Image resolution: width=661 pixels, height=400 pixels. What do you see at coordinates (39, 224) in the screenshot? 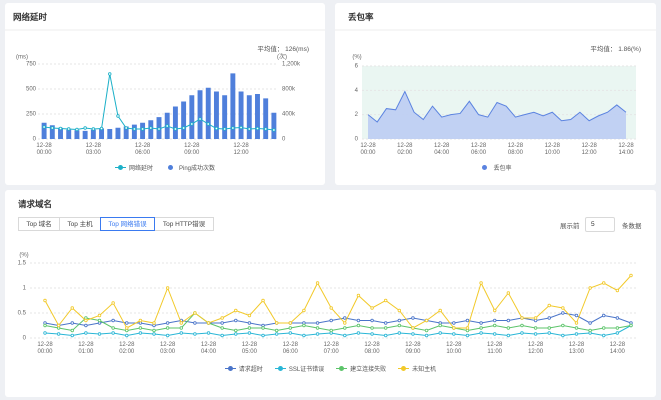
I see `tab: Top 域名` at bounding box center [39, 224].